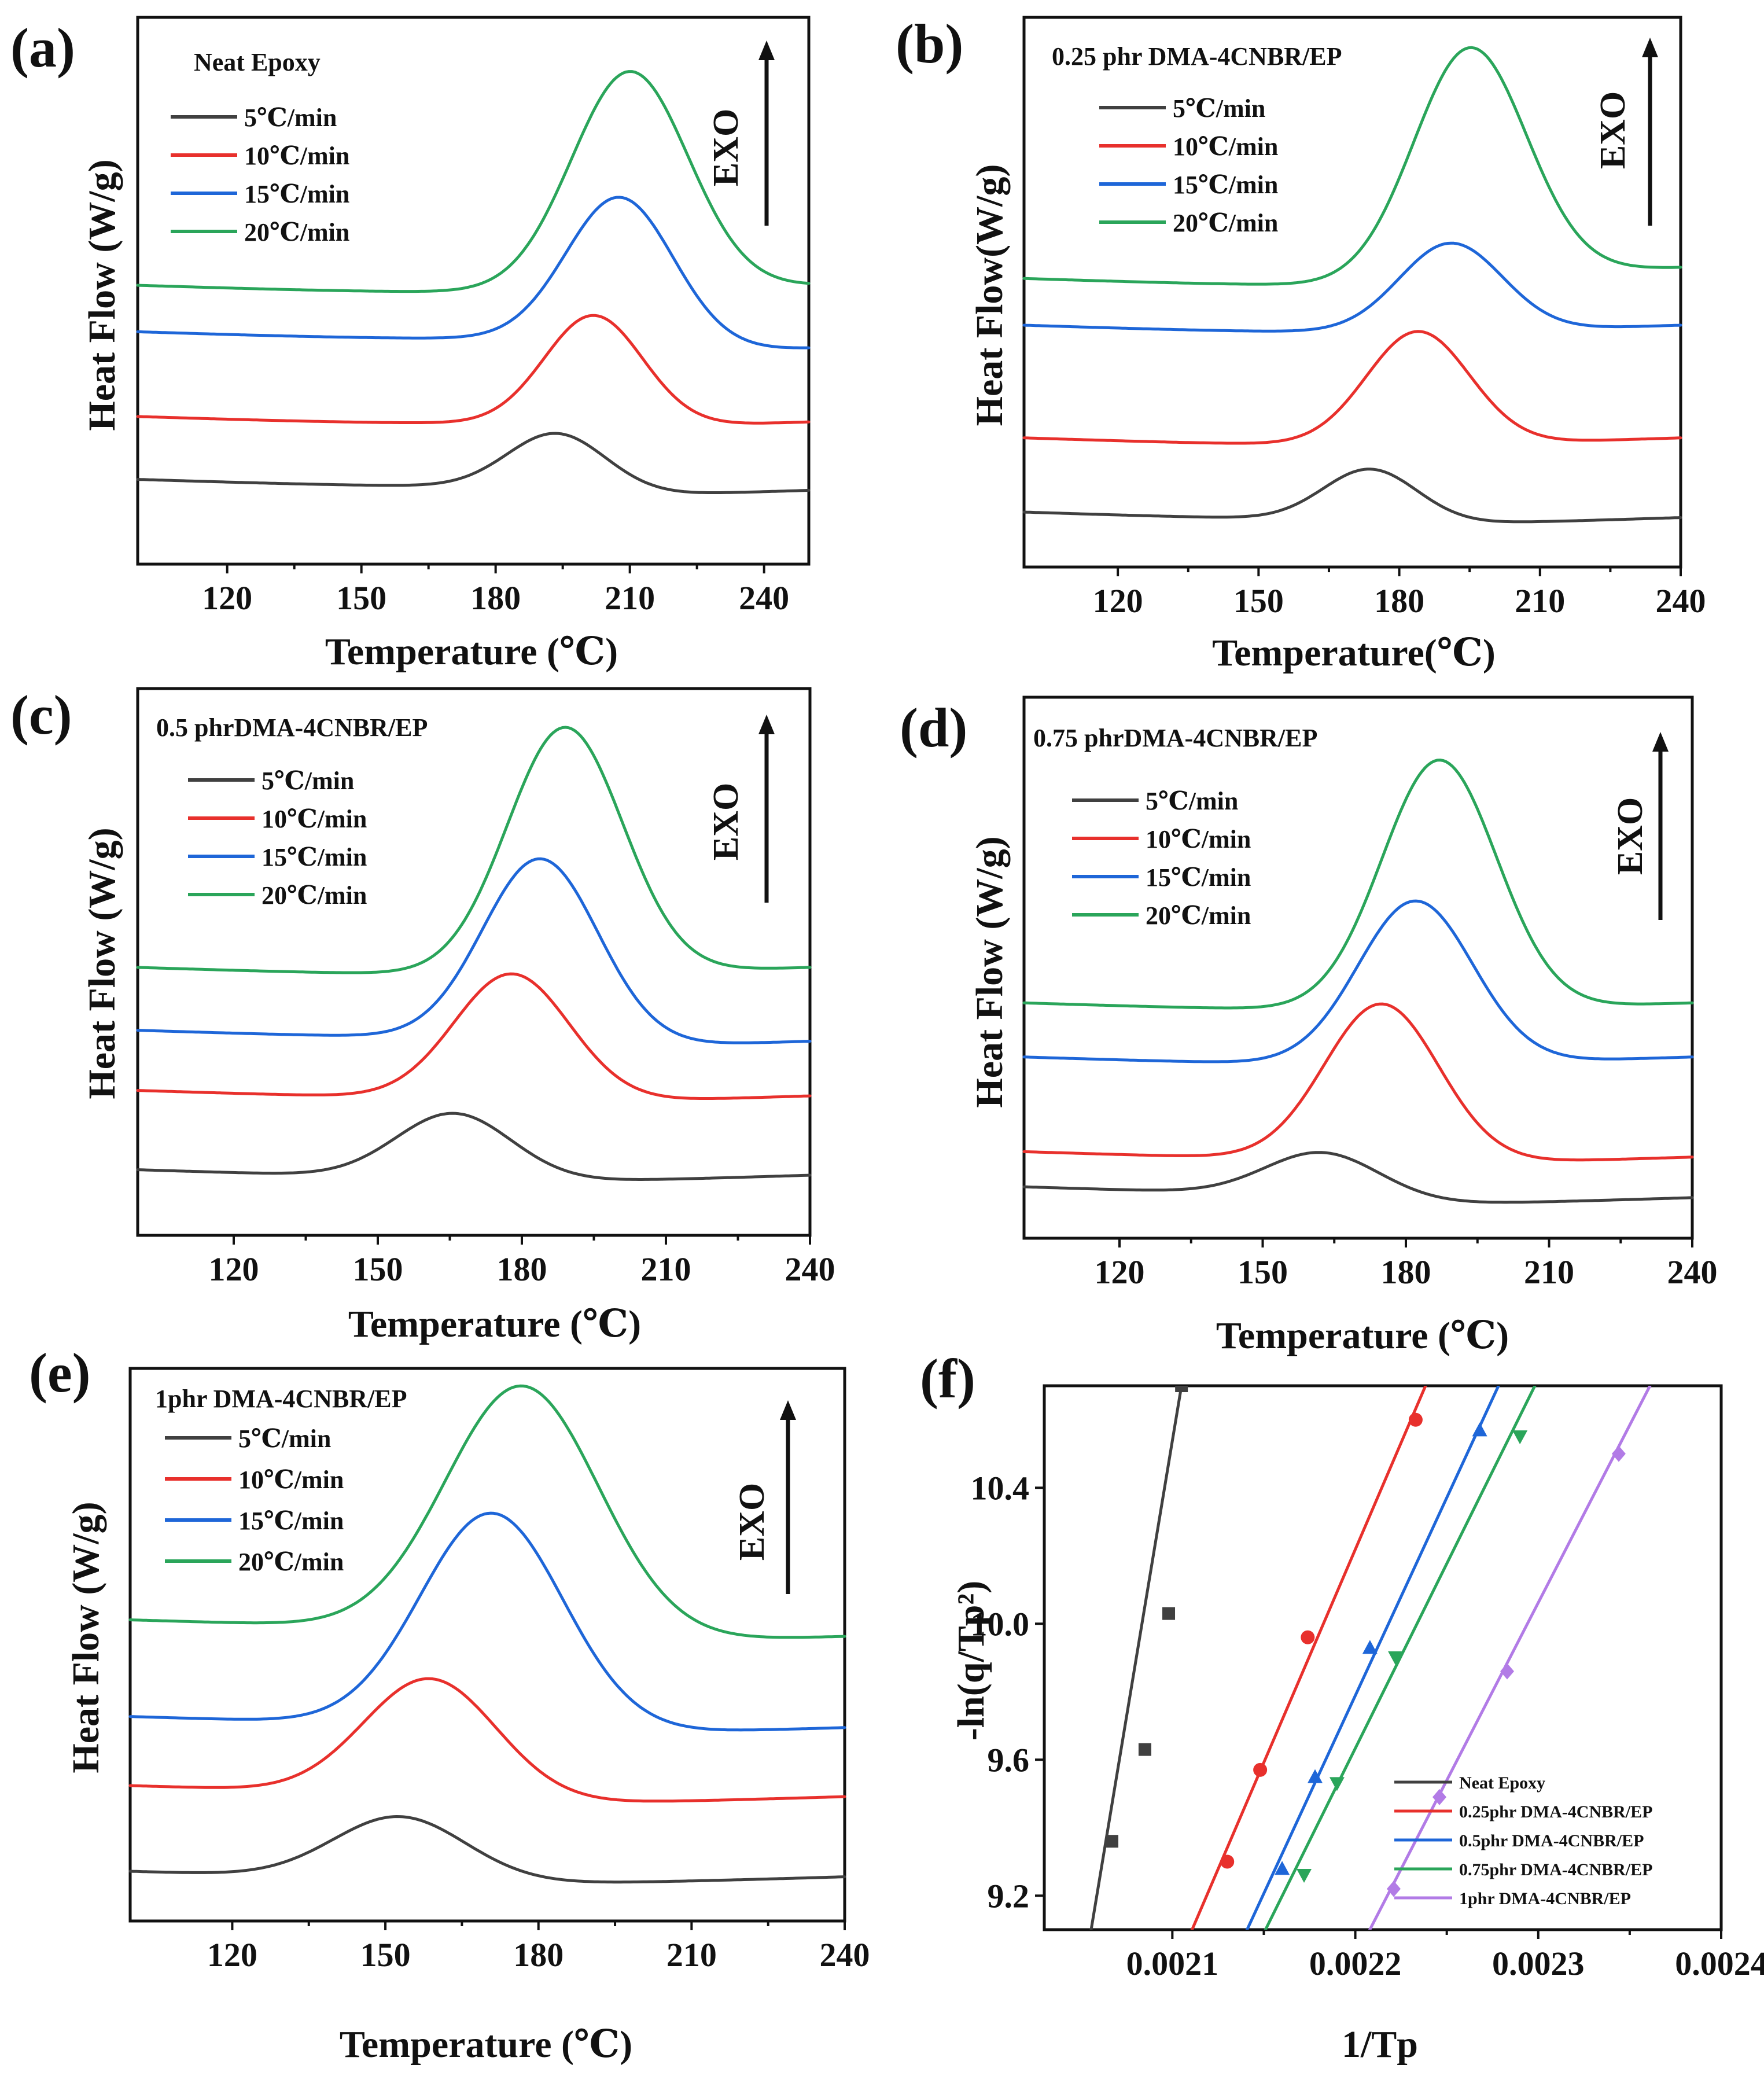  Describe the element at coordinates (1399, 601) in the screenshot. I see `panel-b-xtick-label: 180` at that location.